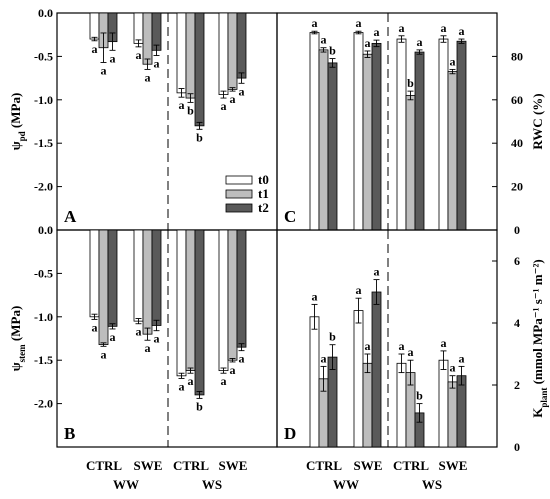  Describe the element at coordinates (263, 193) in the screenshot. I see `legend-label-t1: t1` at that location.